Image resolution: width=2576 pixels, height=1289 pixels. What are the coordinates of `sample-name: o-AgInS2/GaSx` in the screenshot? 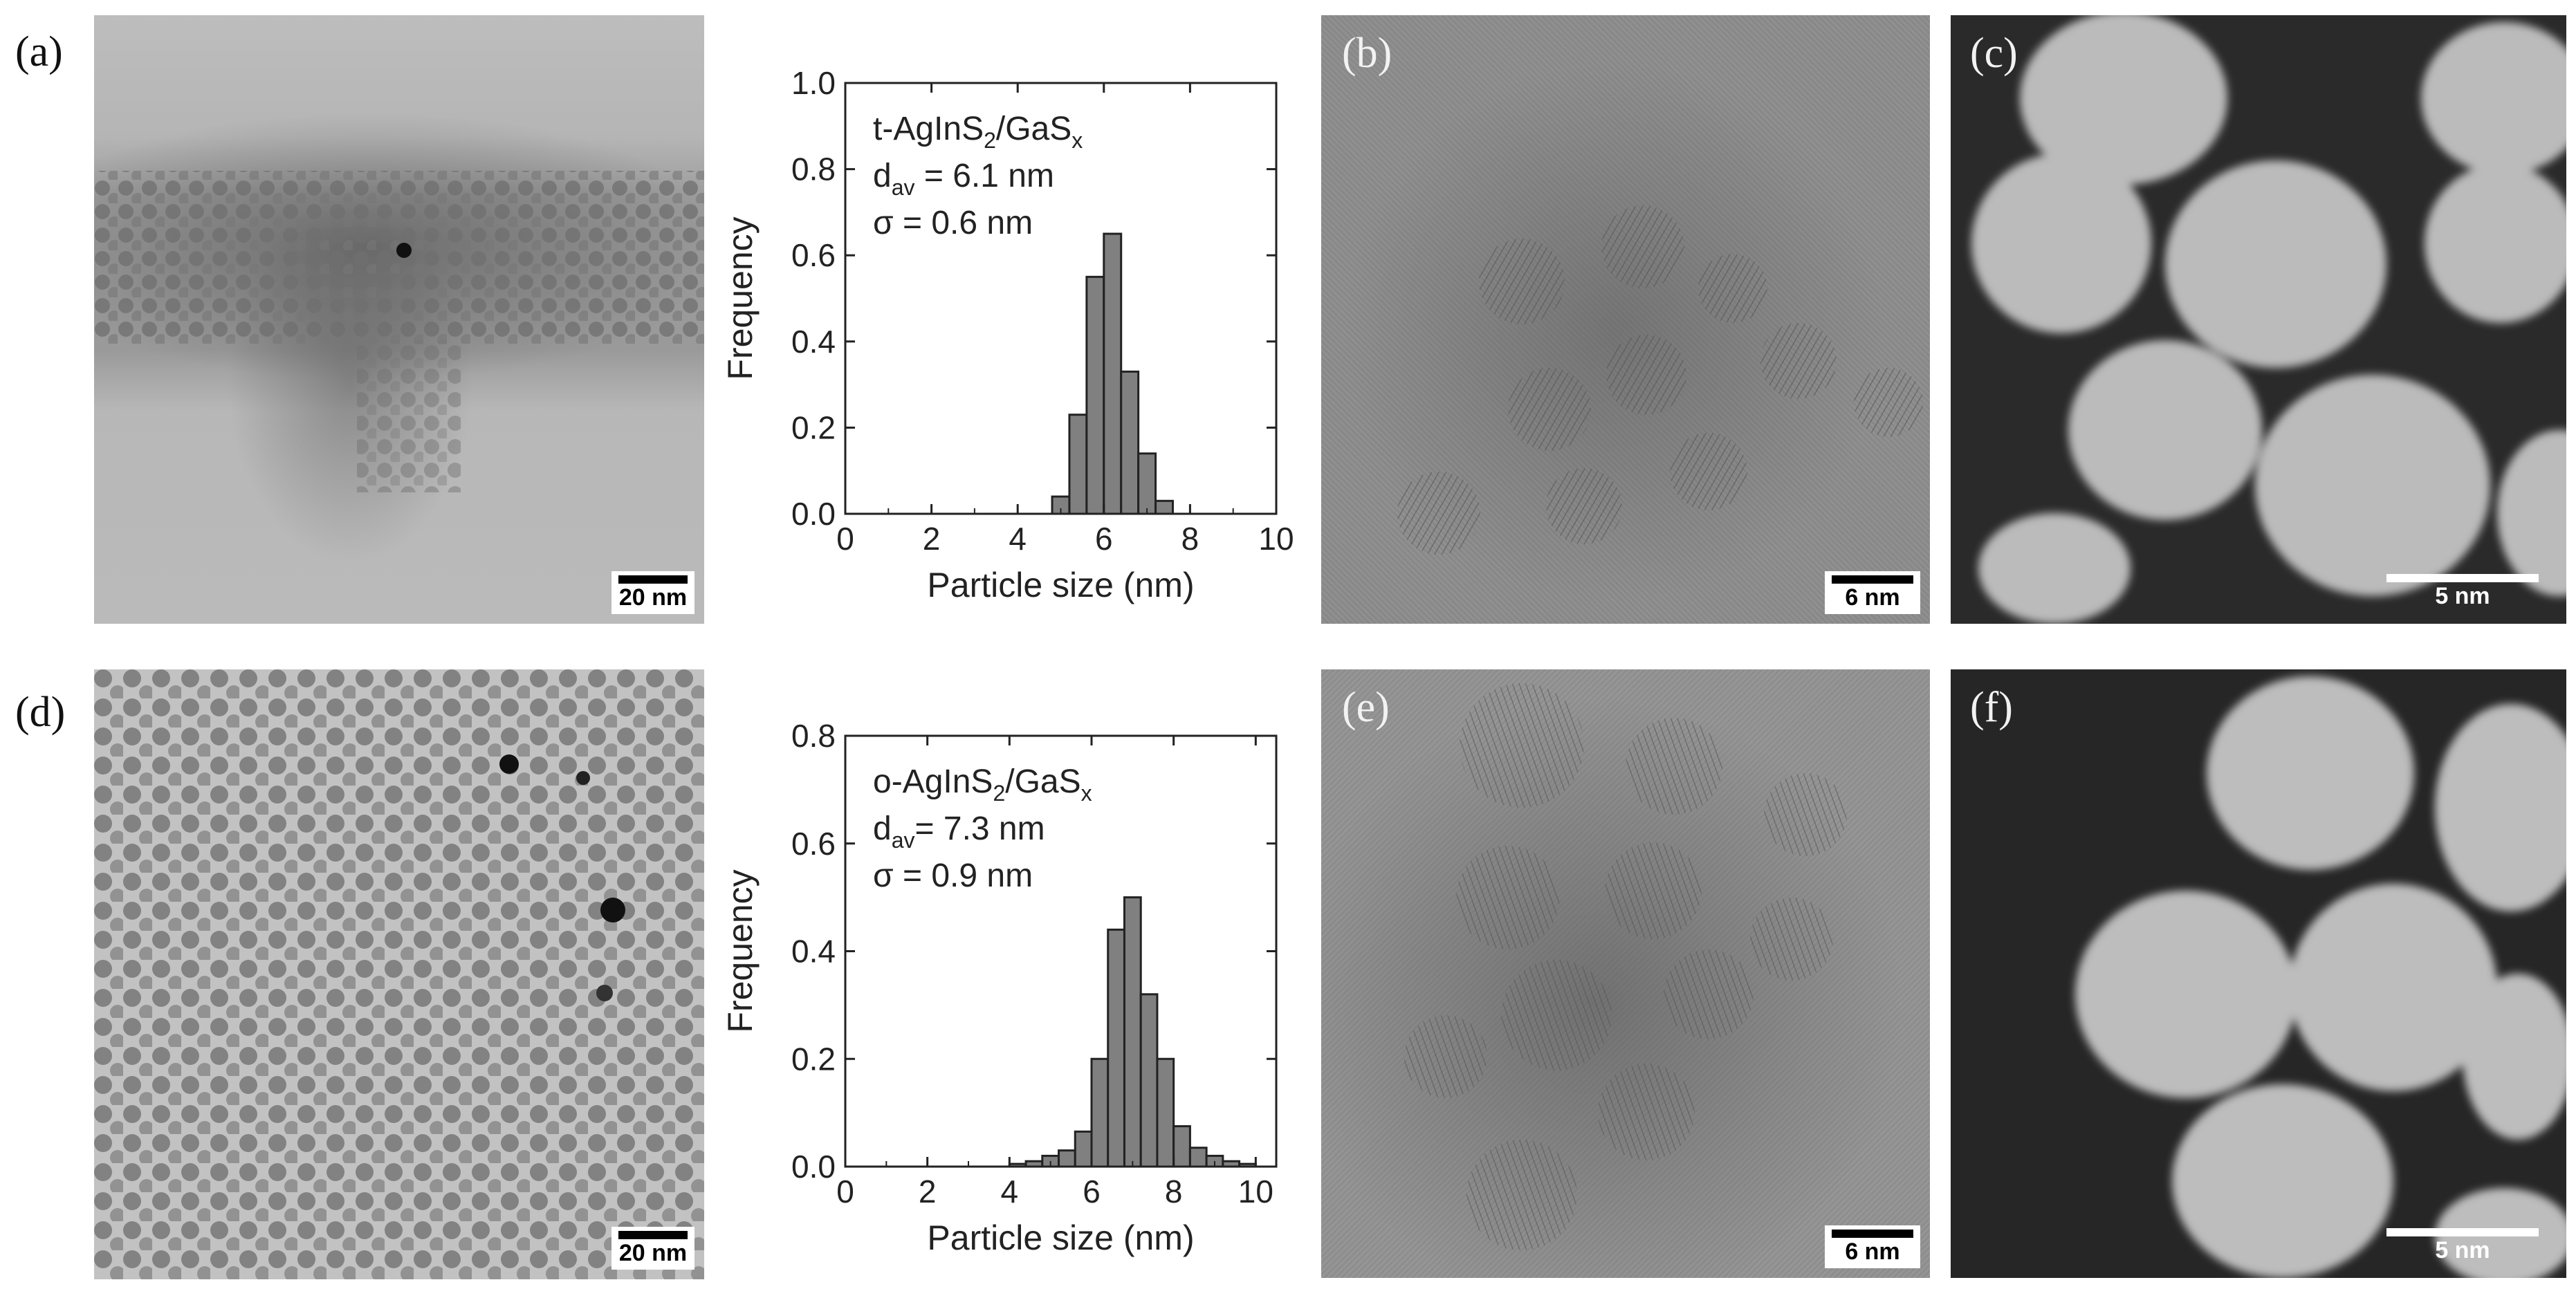 It's located at (982, 784).